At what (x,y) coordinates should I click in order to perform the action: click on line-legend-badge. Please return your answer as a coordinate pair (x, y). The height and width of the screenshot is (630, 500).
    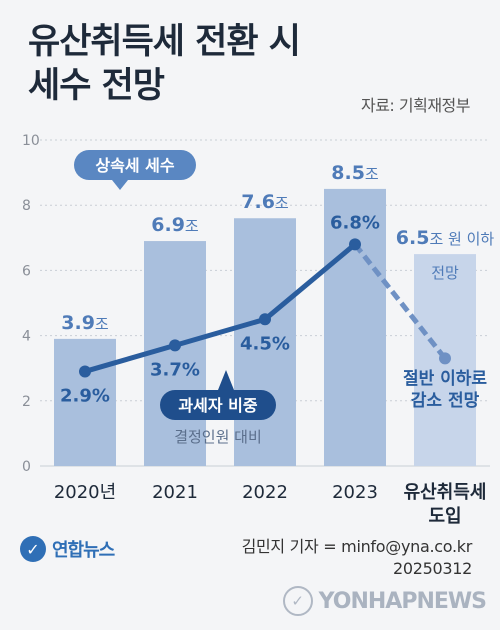
    Looking at the image, I should click on (218, 405).